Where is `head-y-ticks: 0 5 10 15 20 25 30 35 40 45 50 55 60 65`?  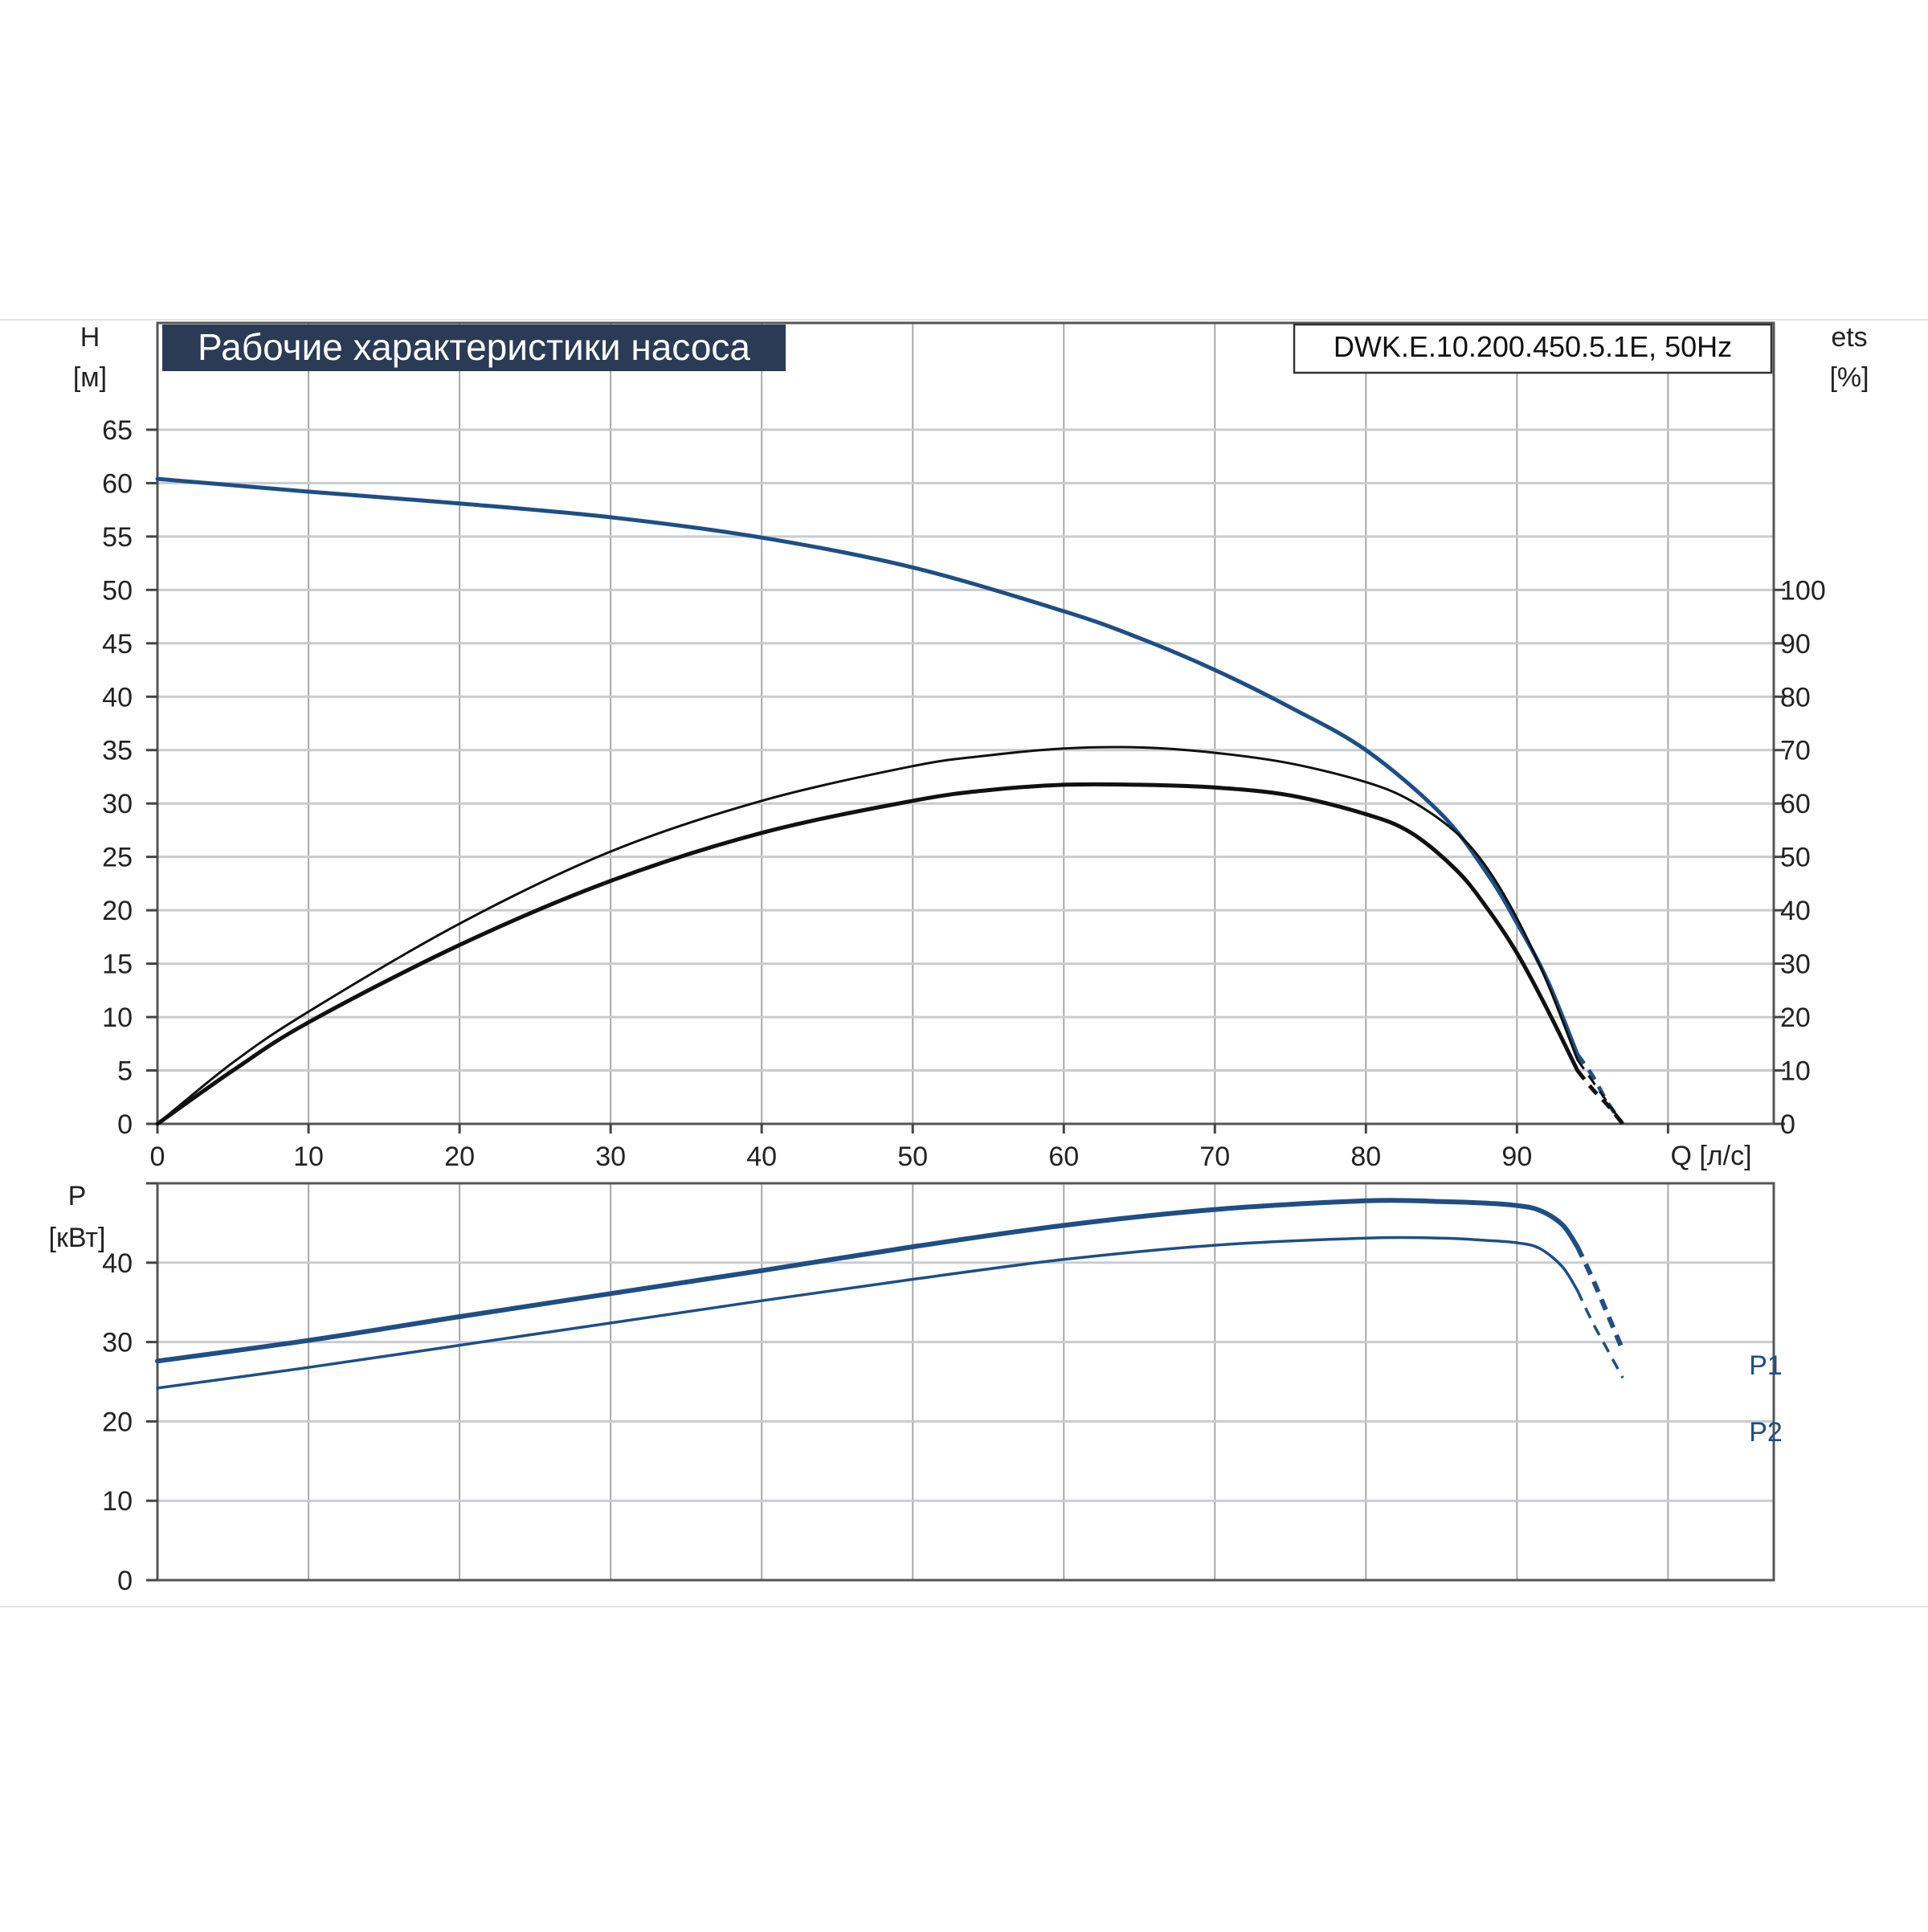 head-y-ticks: 0 5 10 15 20 25 30 35 40 45 50 55 60 65 is located at coordinates (117, 778).